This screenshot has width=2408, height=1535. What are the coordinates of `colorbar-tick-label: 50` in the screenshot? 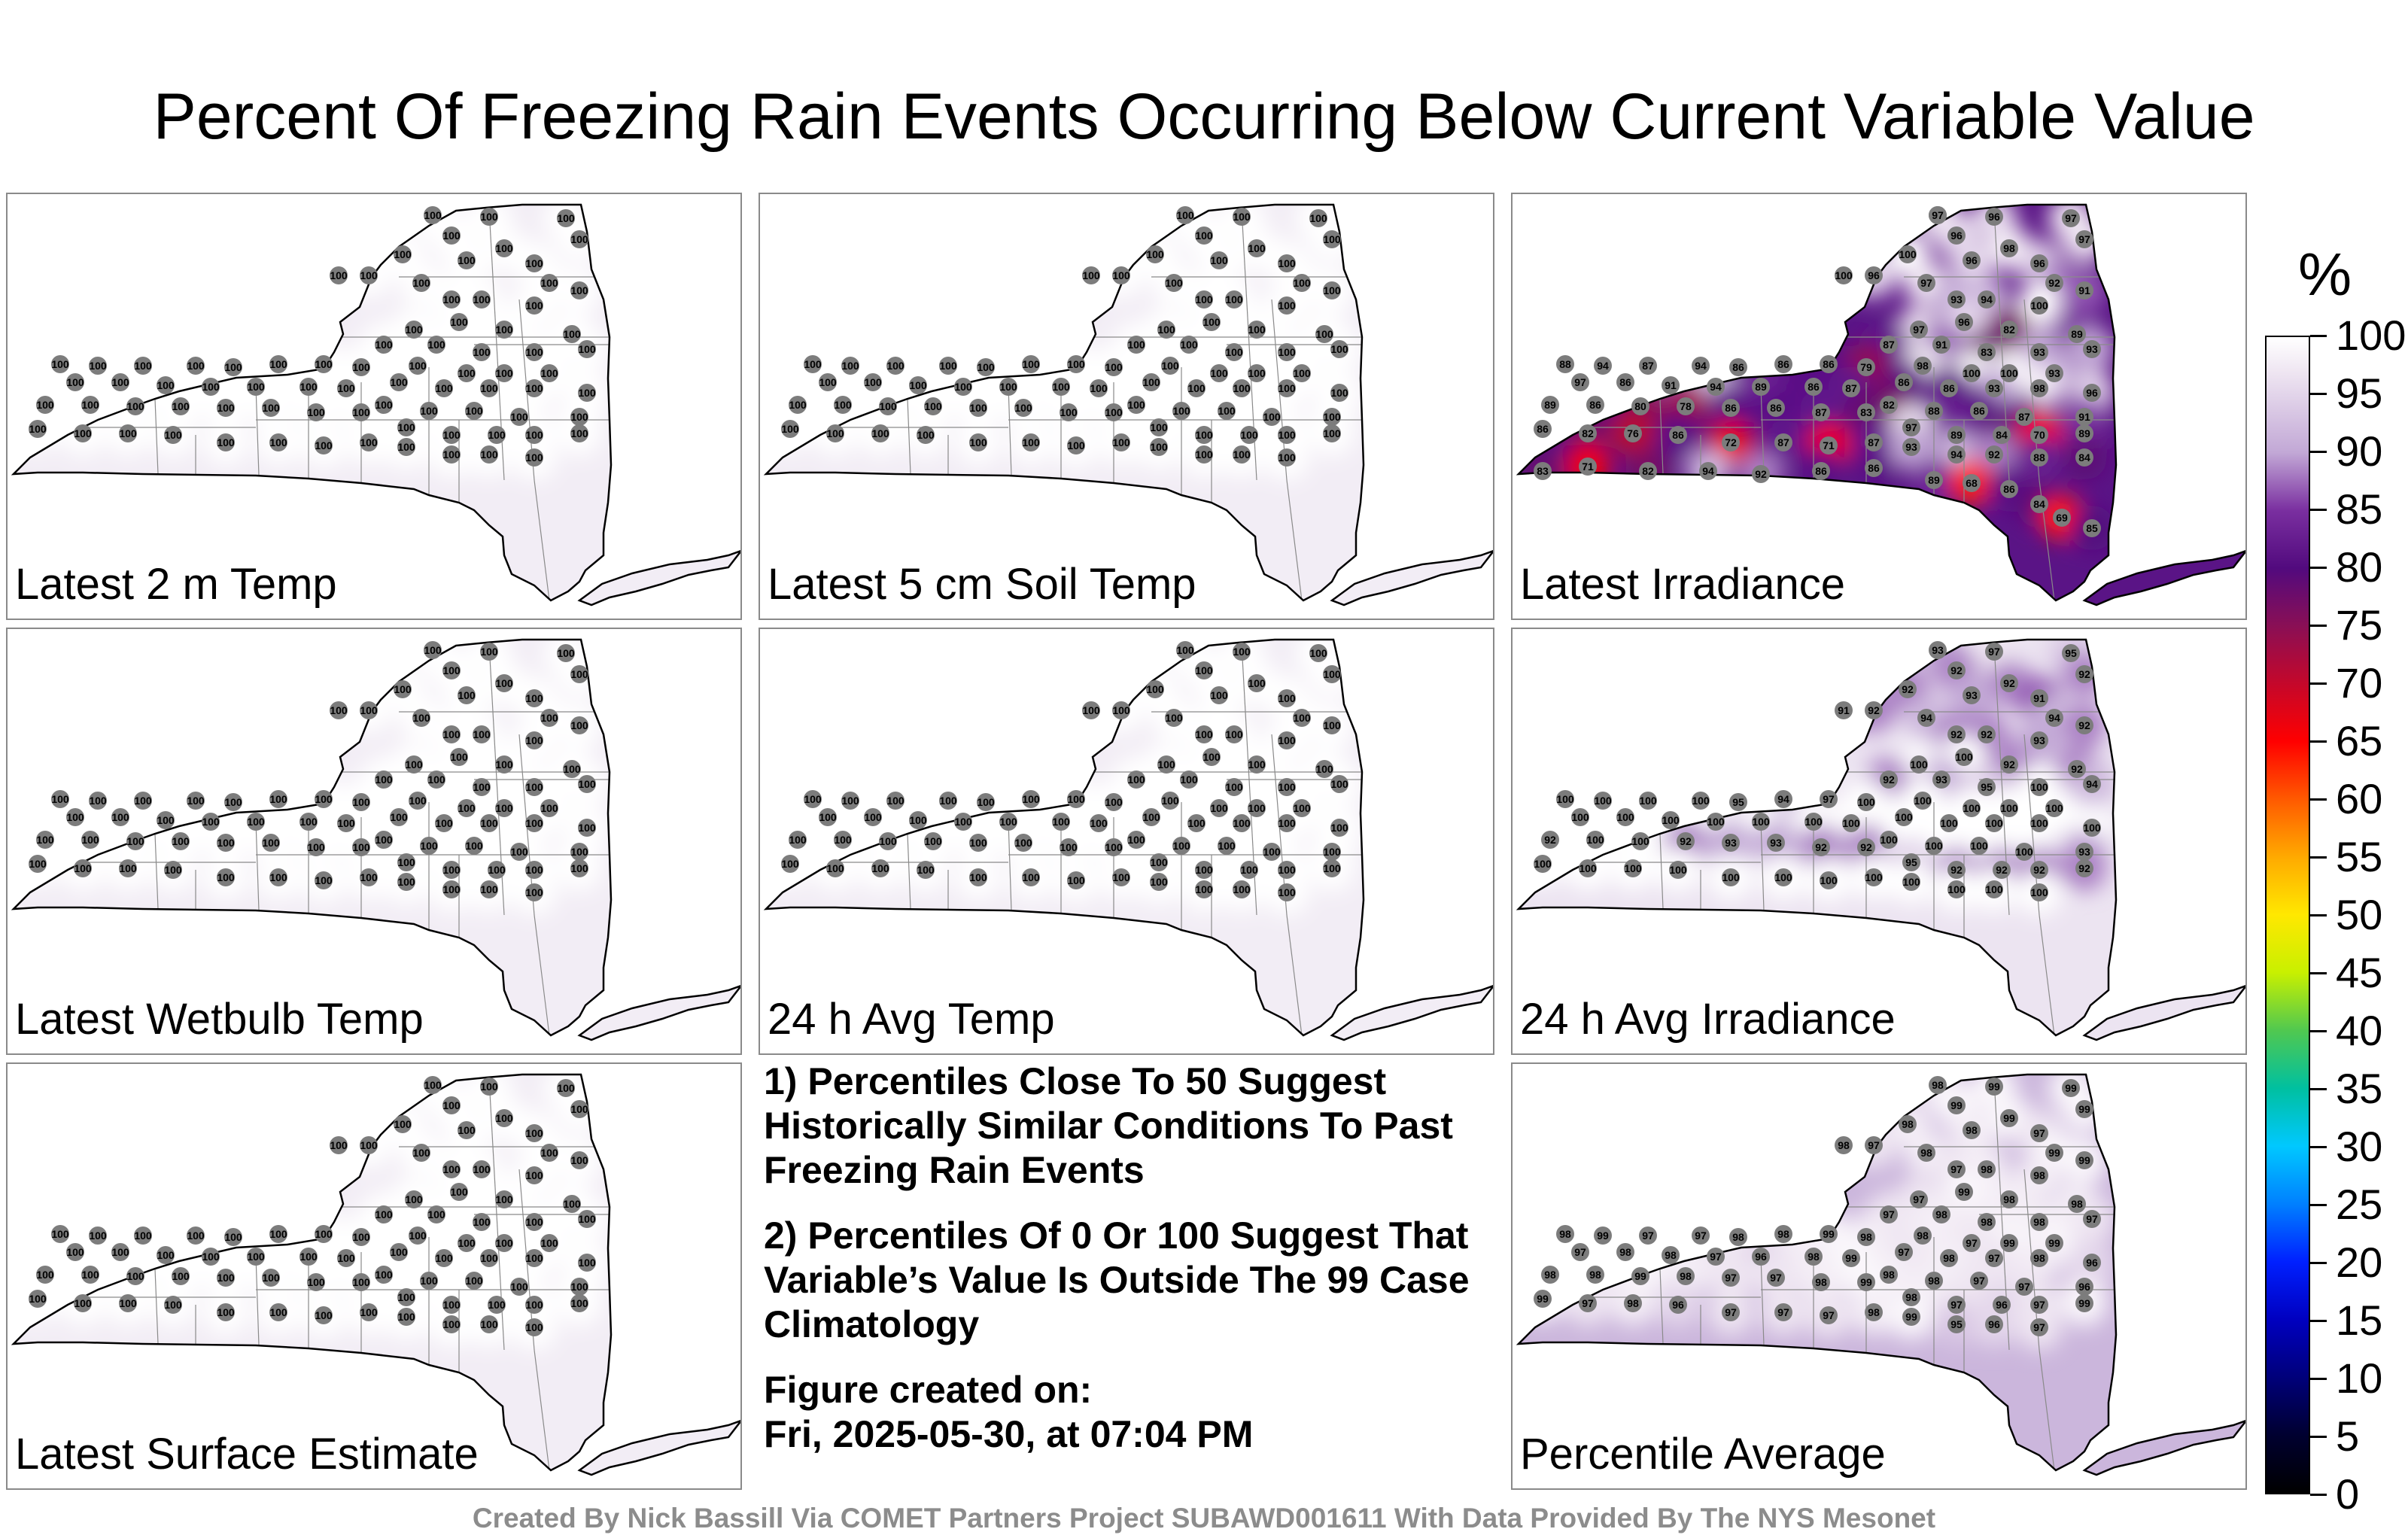 It's located at (2359, 914).